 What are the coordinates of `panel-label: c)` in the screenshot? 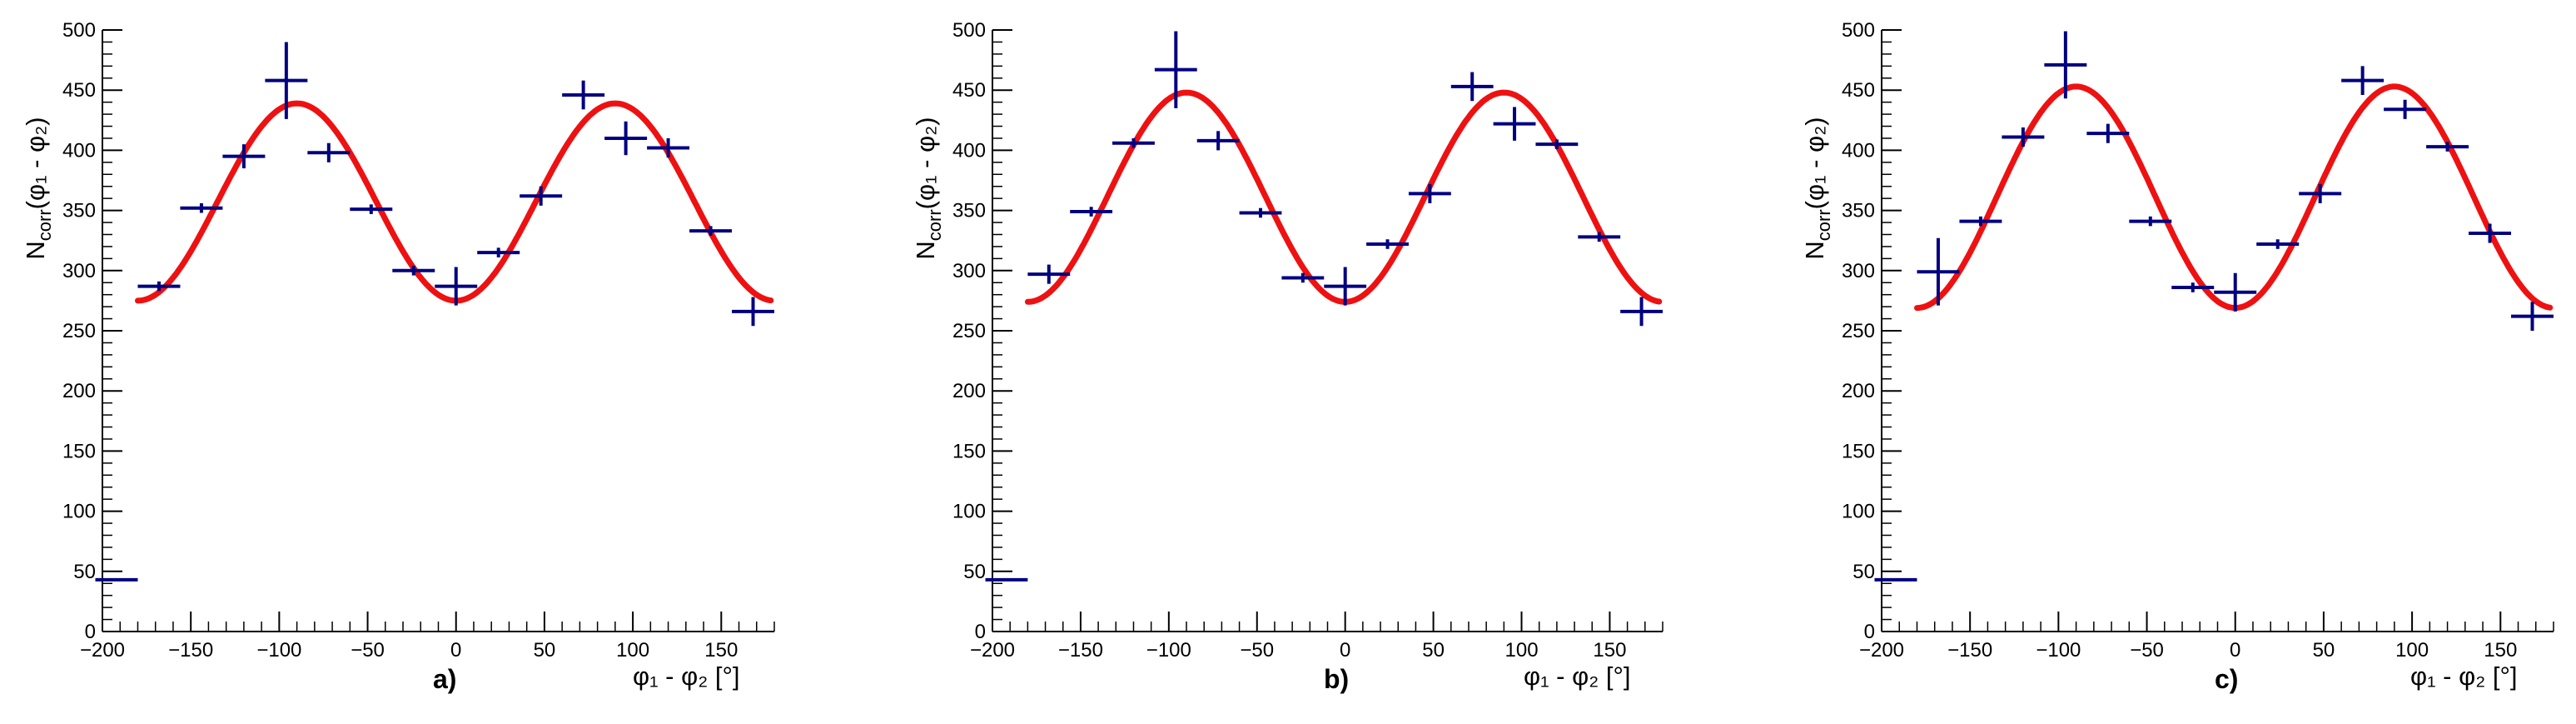 It's located at (2226, 679).